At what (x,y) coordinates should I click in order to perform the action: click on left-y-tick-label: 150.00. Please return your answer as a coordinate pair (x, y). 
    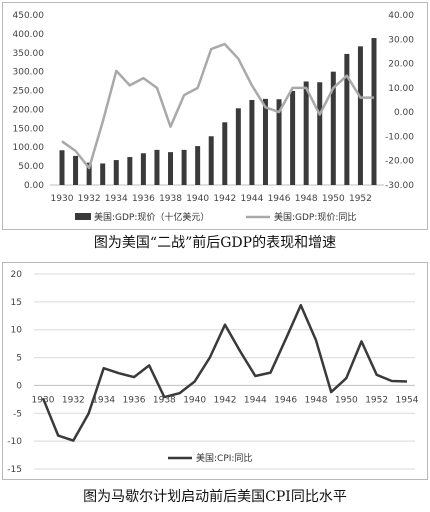
    Looking at the image, I should click on (29, 129).